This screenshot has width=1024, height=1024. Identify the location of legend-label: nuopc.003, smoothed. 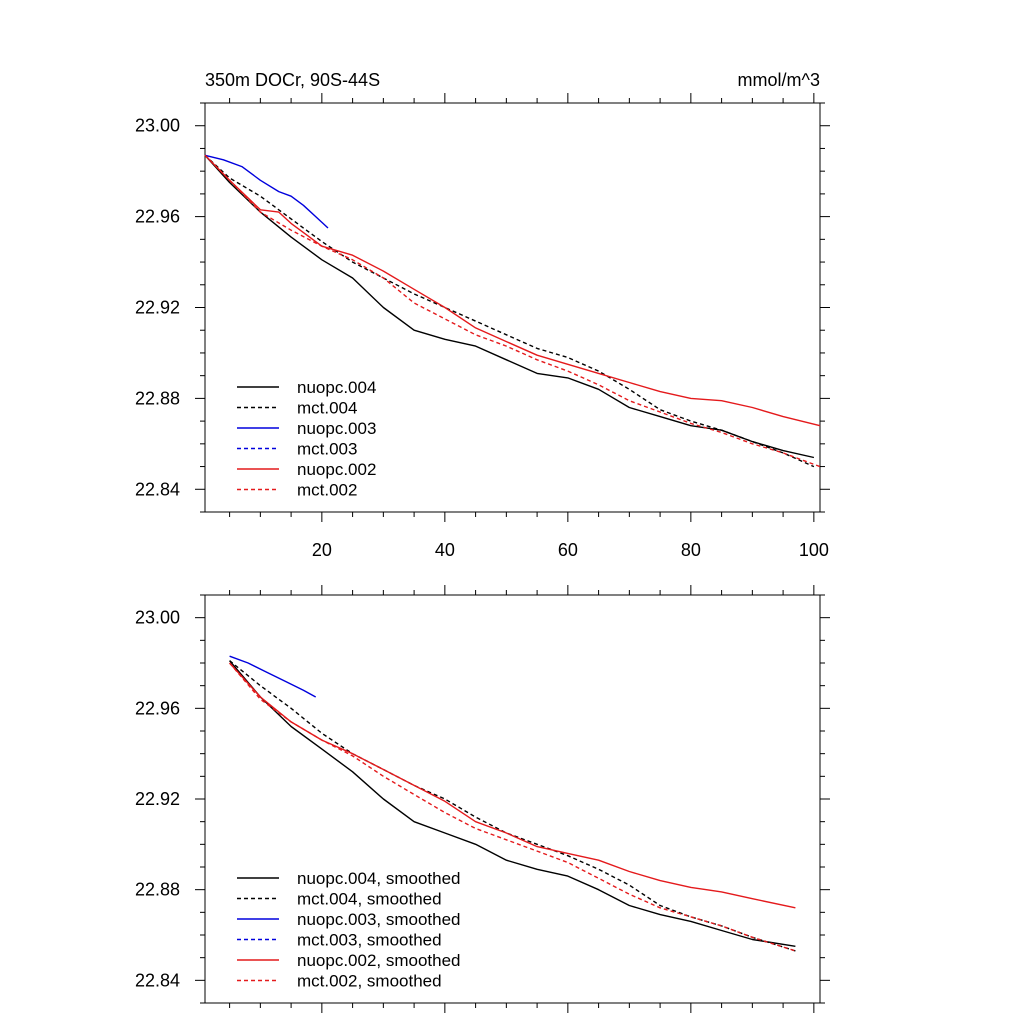
(379, 919).